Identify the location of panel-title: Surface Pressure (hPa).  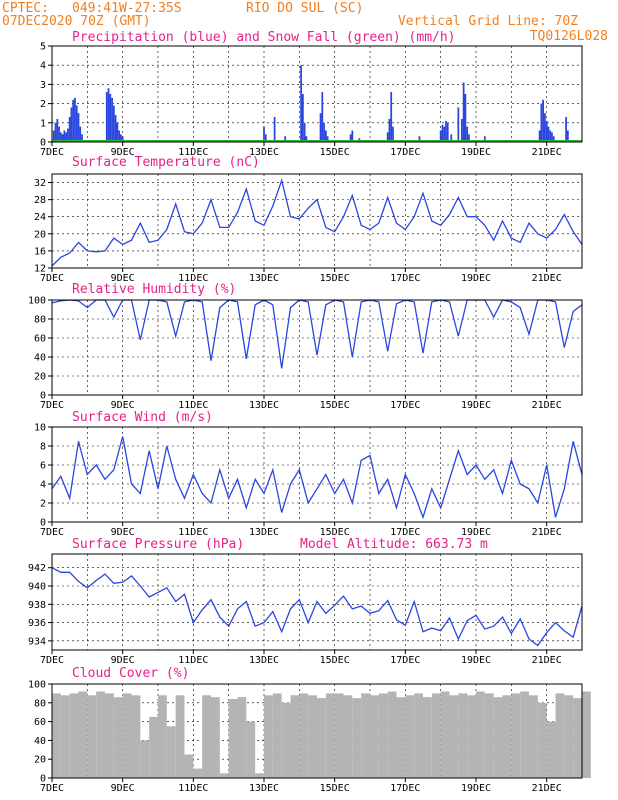
(158, 544).